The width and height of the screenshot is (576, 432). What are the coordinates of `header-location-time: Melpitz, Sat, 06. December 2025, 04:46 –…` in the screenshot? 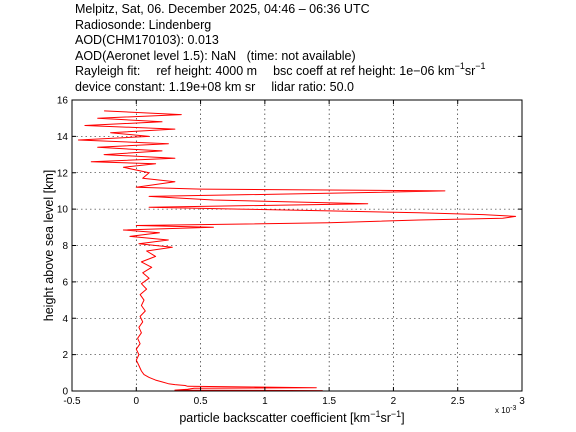 It's located at (222, 9).